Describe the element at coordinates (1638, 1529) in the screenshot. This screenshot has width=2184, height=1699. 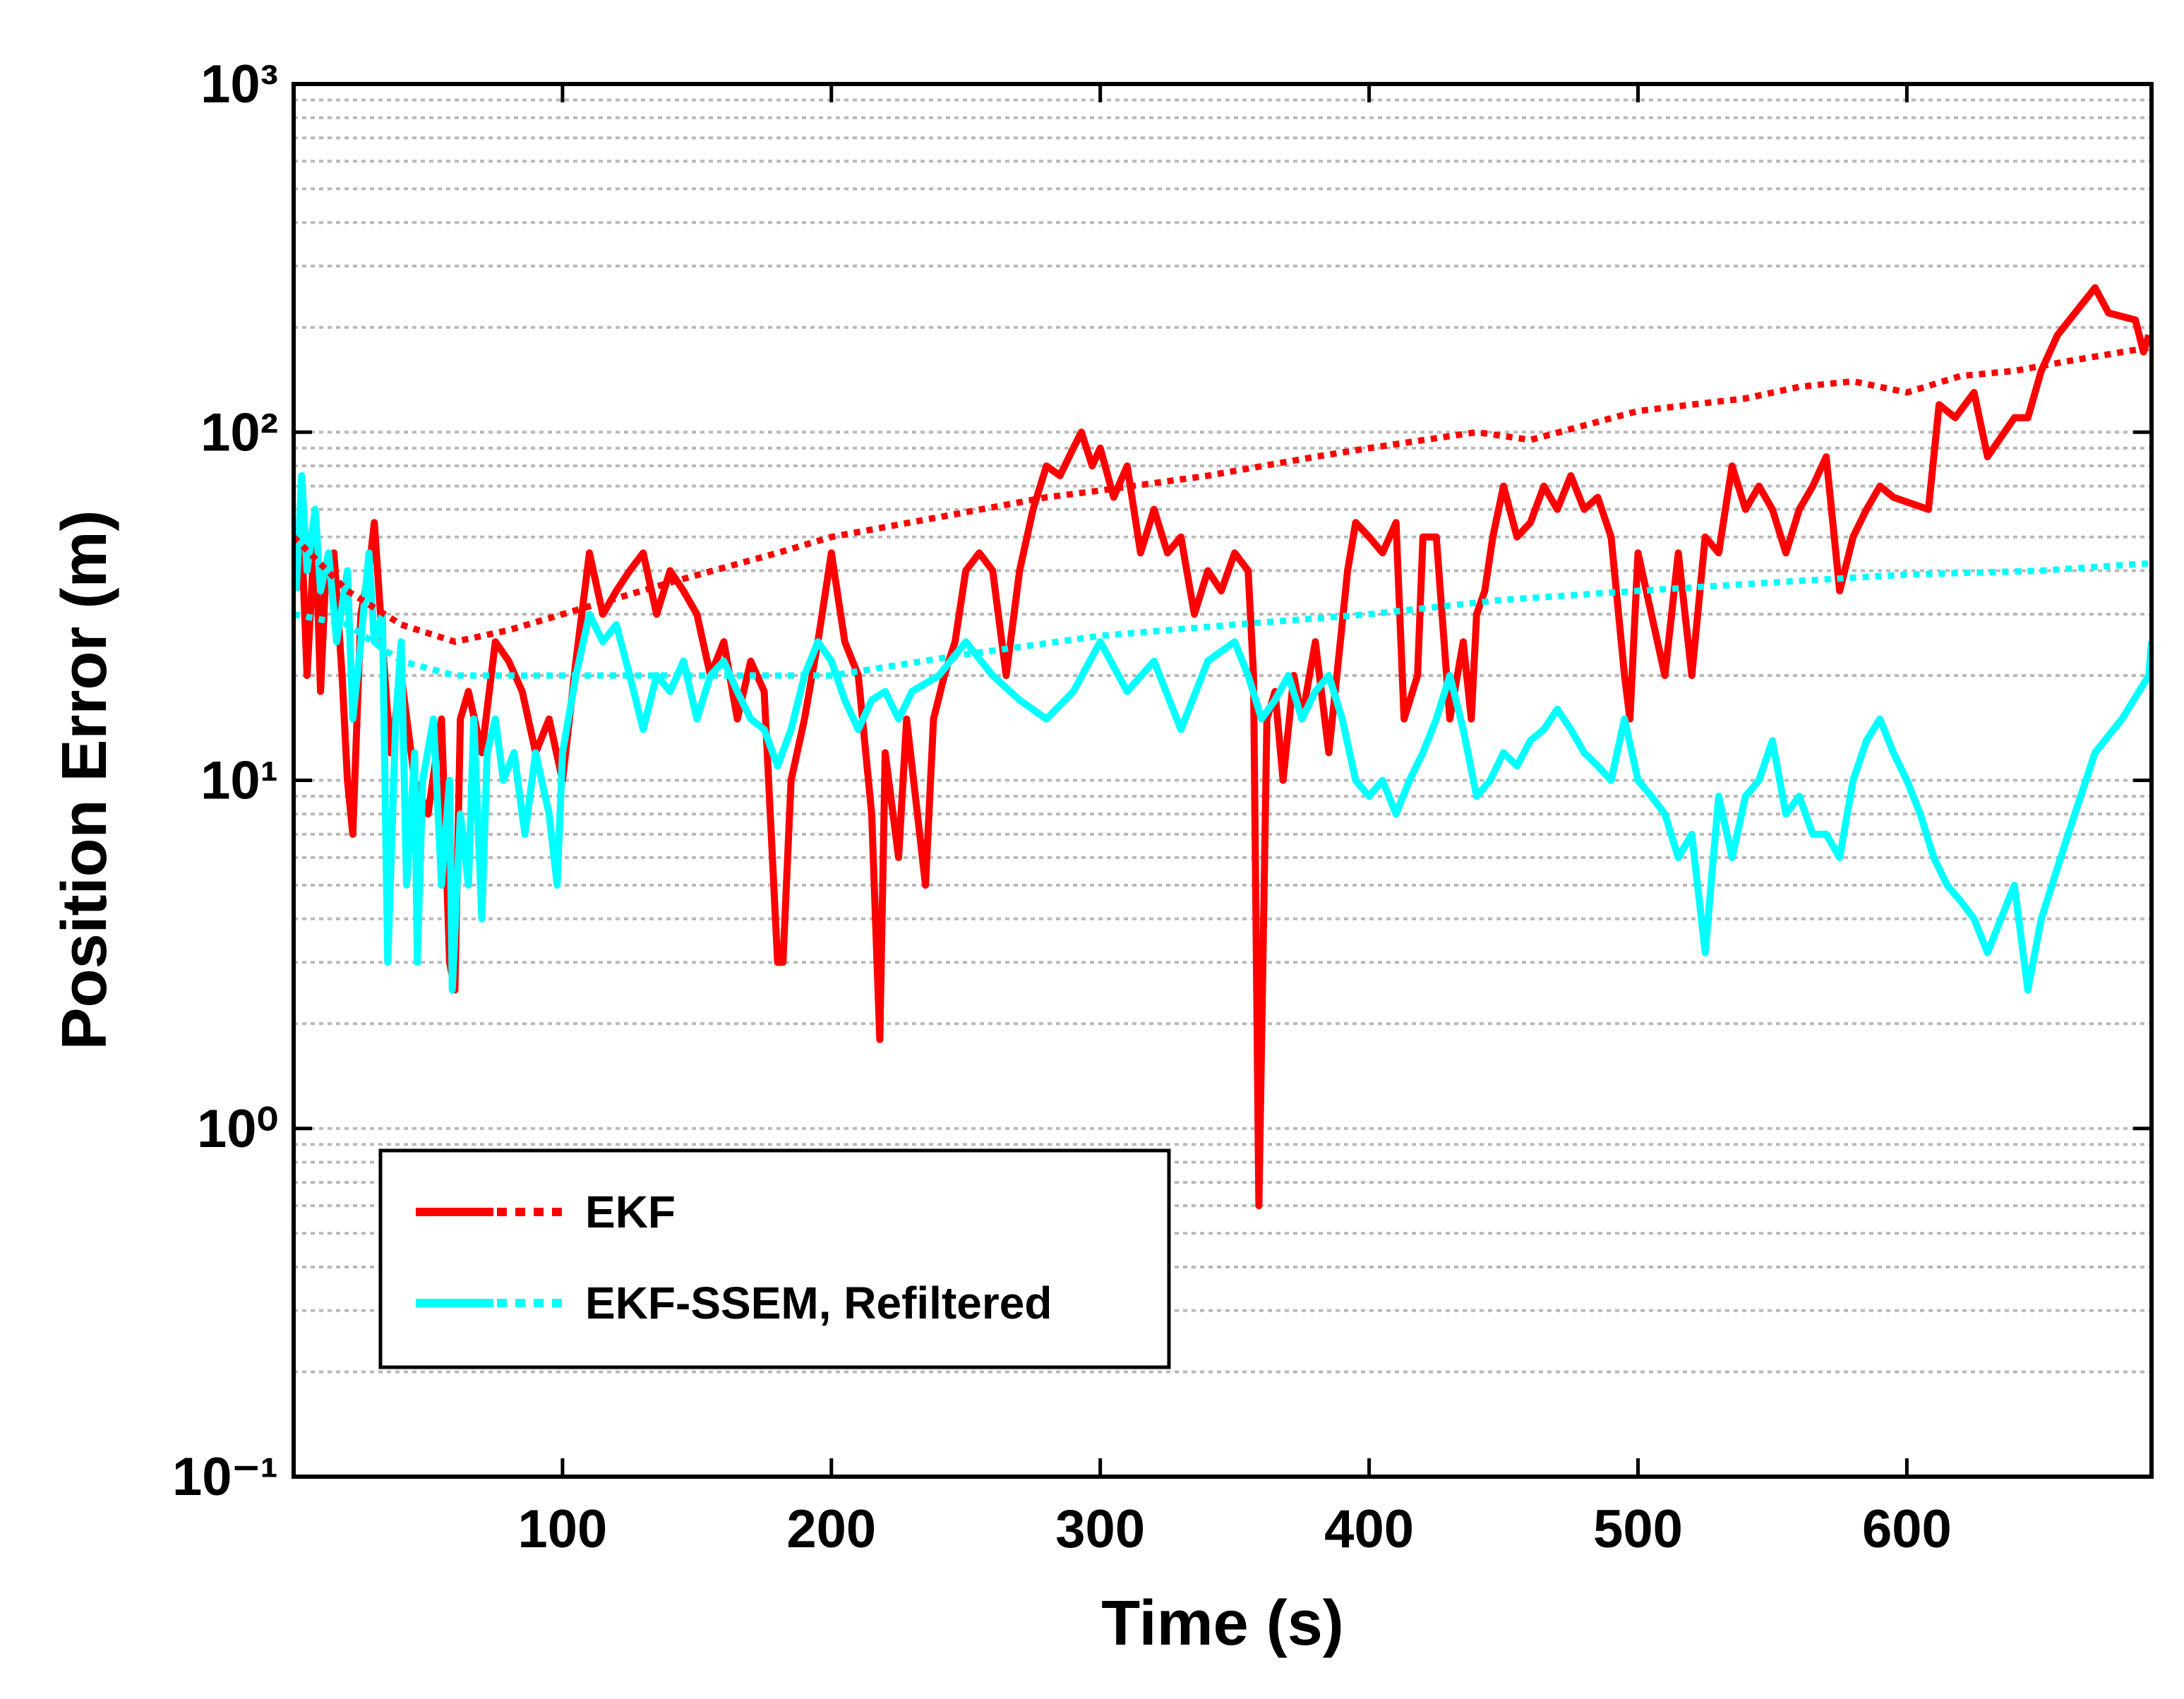
I see `x-tick-label: 500` at that location.